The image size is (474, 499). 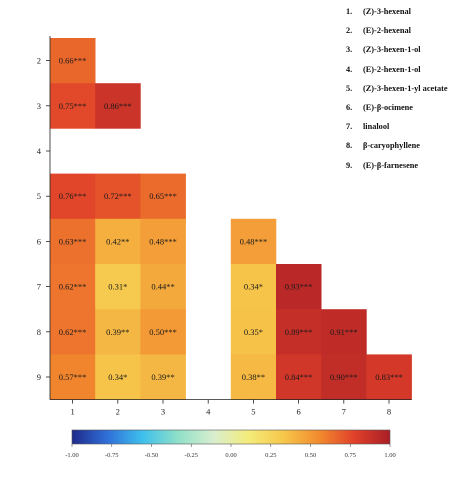 What do you see at coordinates (349, 165) in the screenshot?
I see `legend-num: 9.` at bounding box center [349, 165].